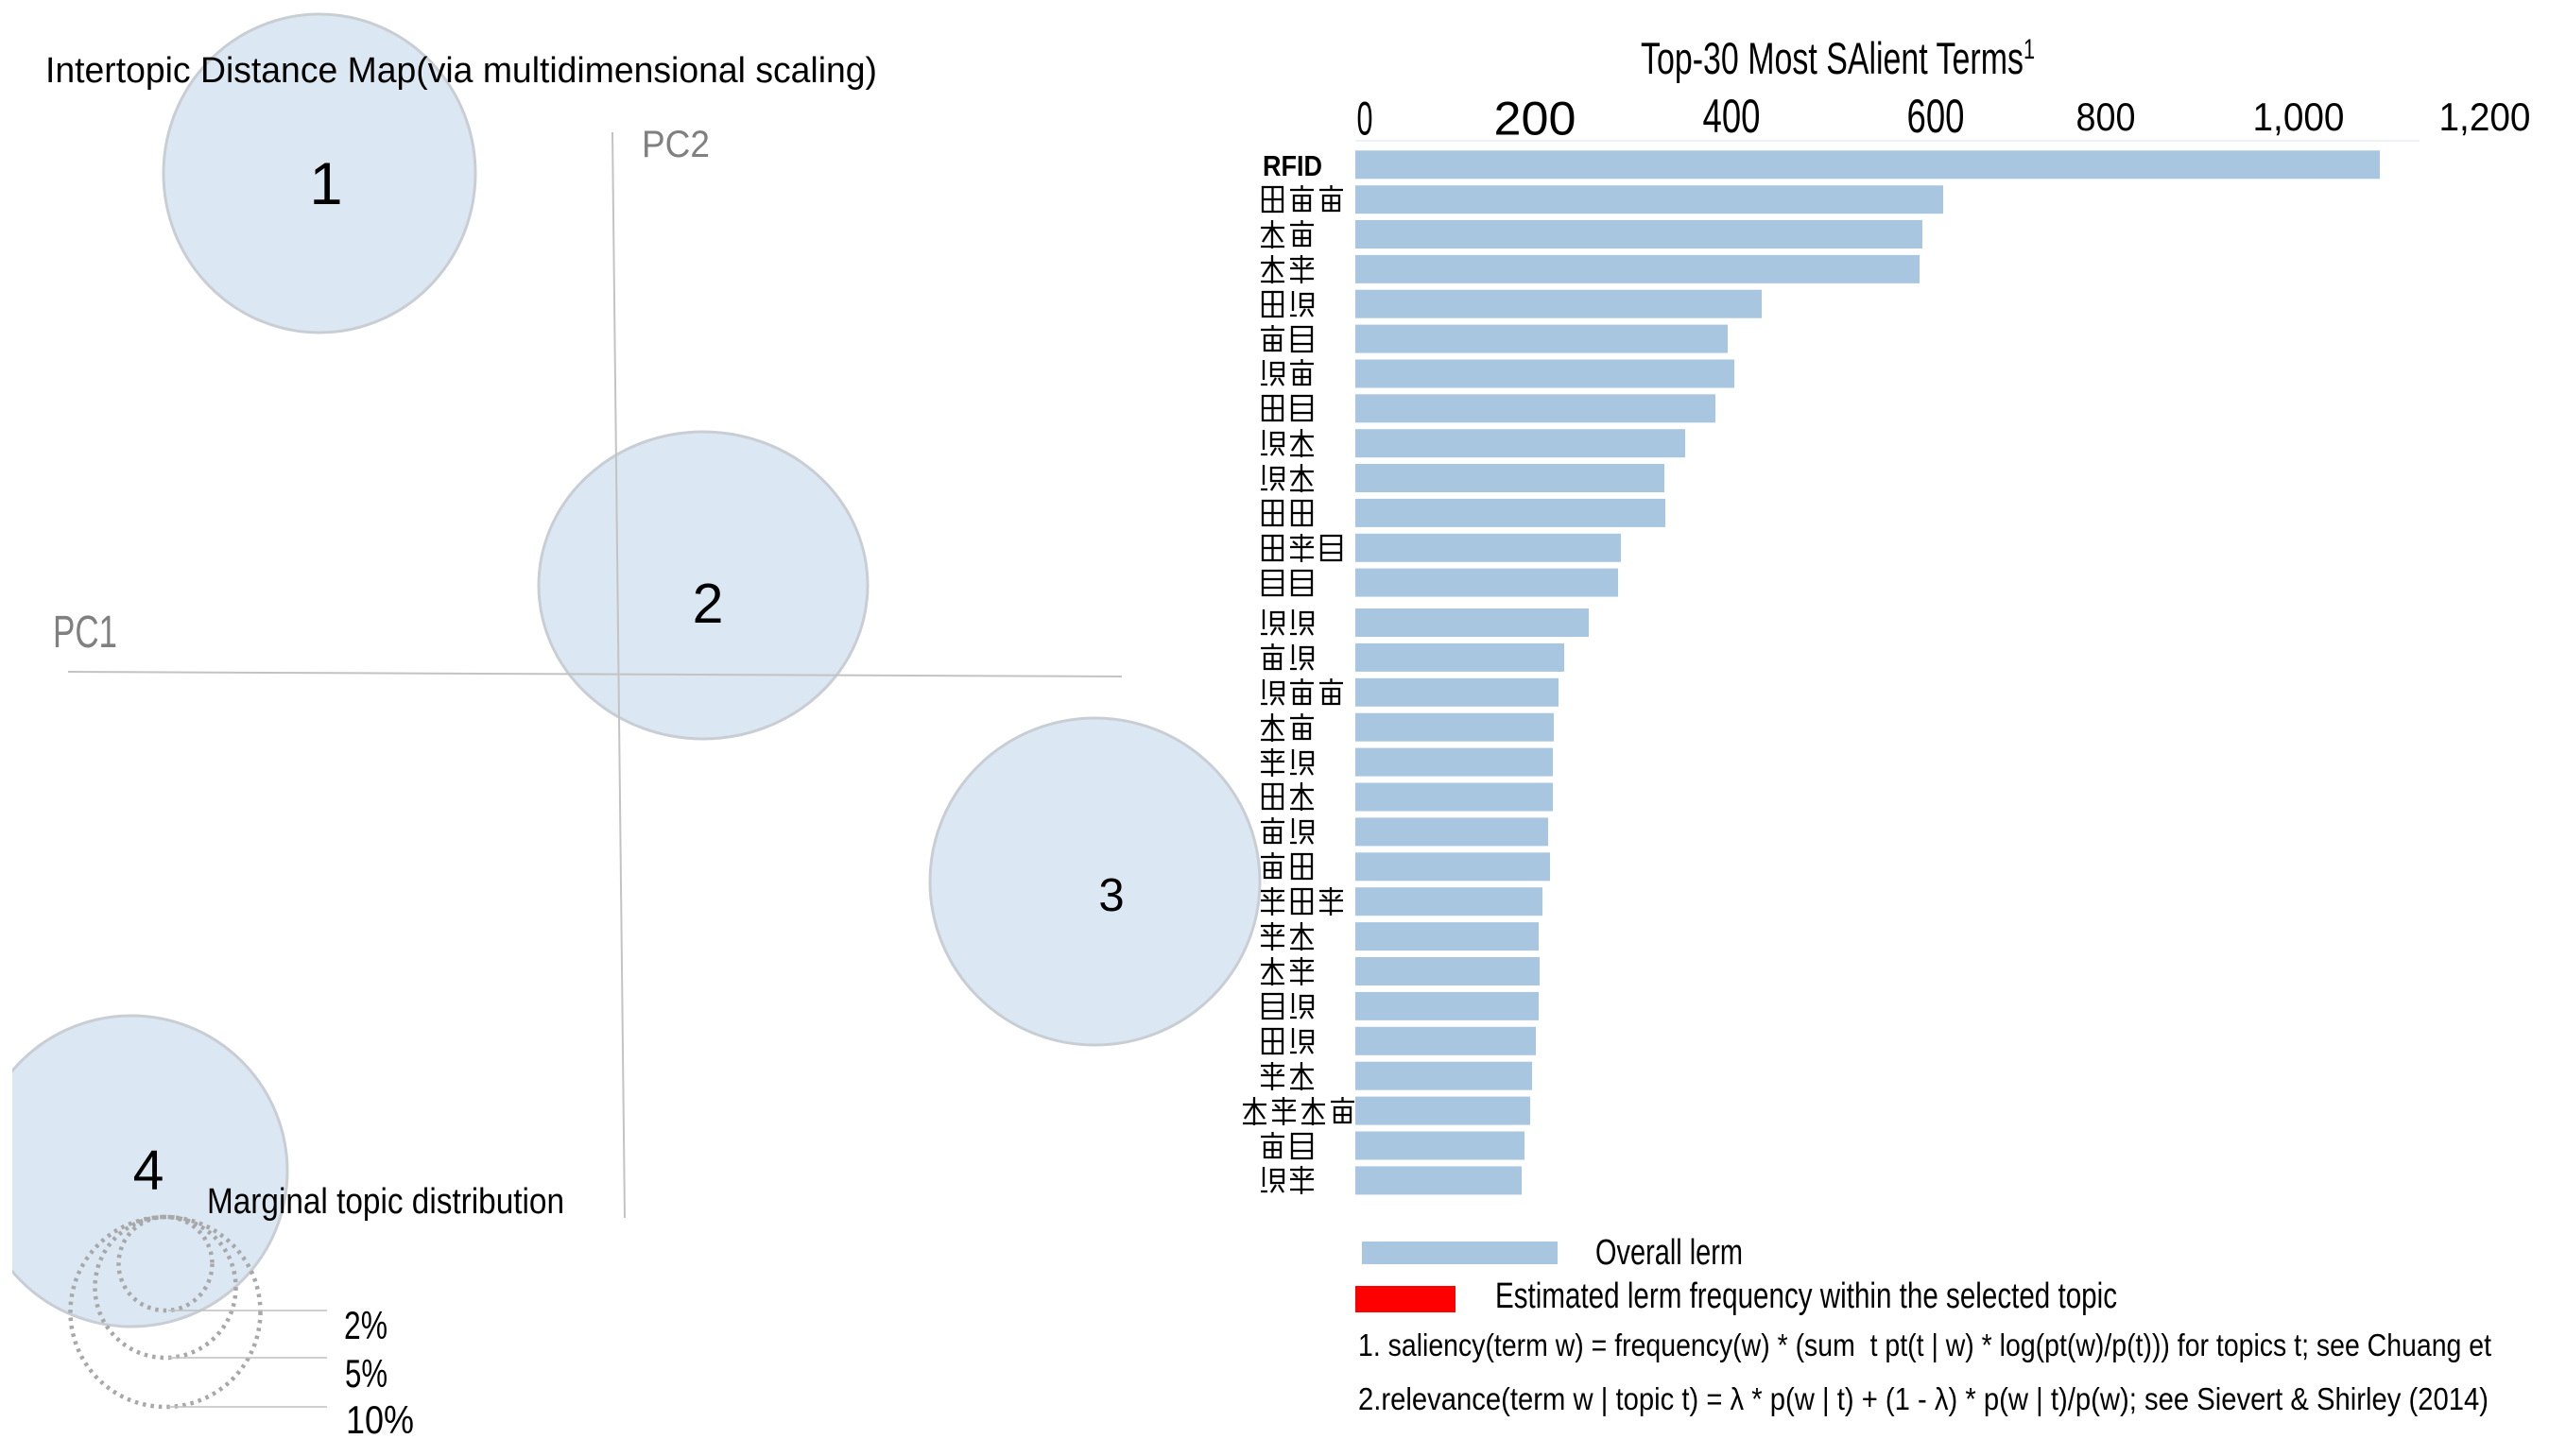  I want to click on svg-text: Marginal topic distribution, so click(385, 1202).